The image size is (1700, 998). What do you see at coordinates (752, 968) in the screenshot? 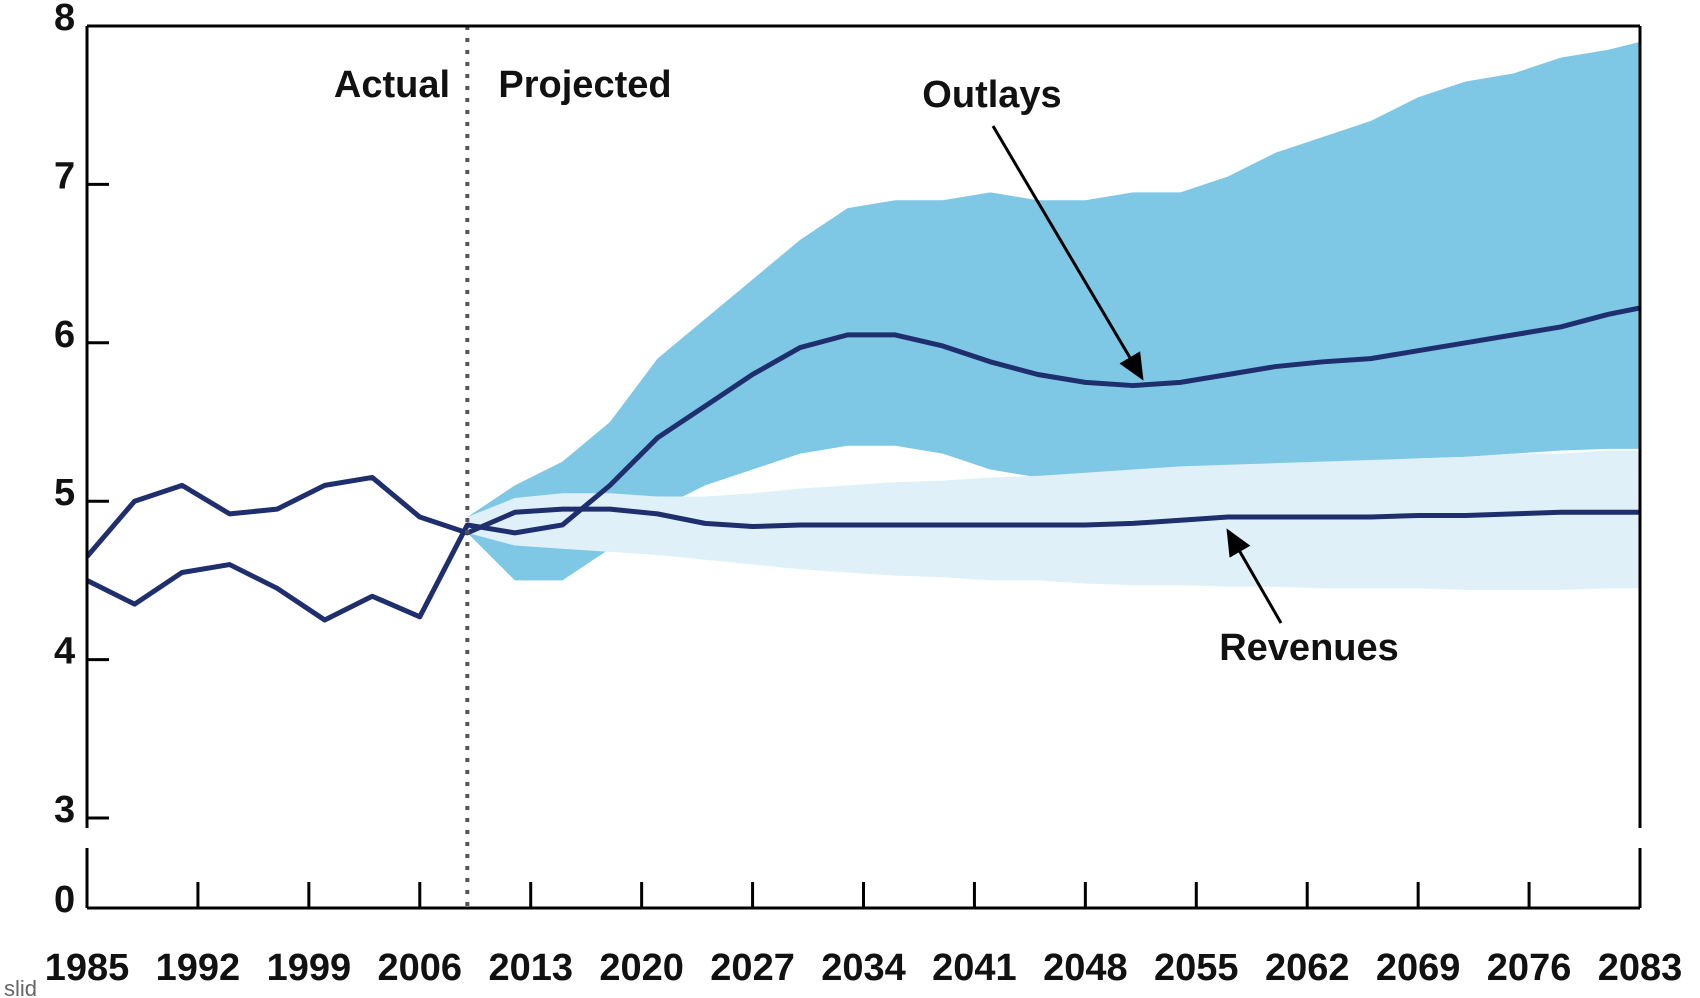
I see `x-tick-label: 2027` at bounding box center [752, 968].